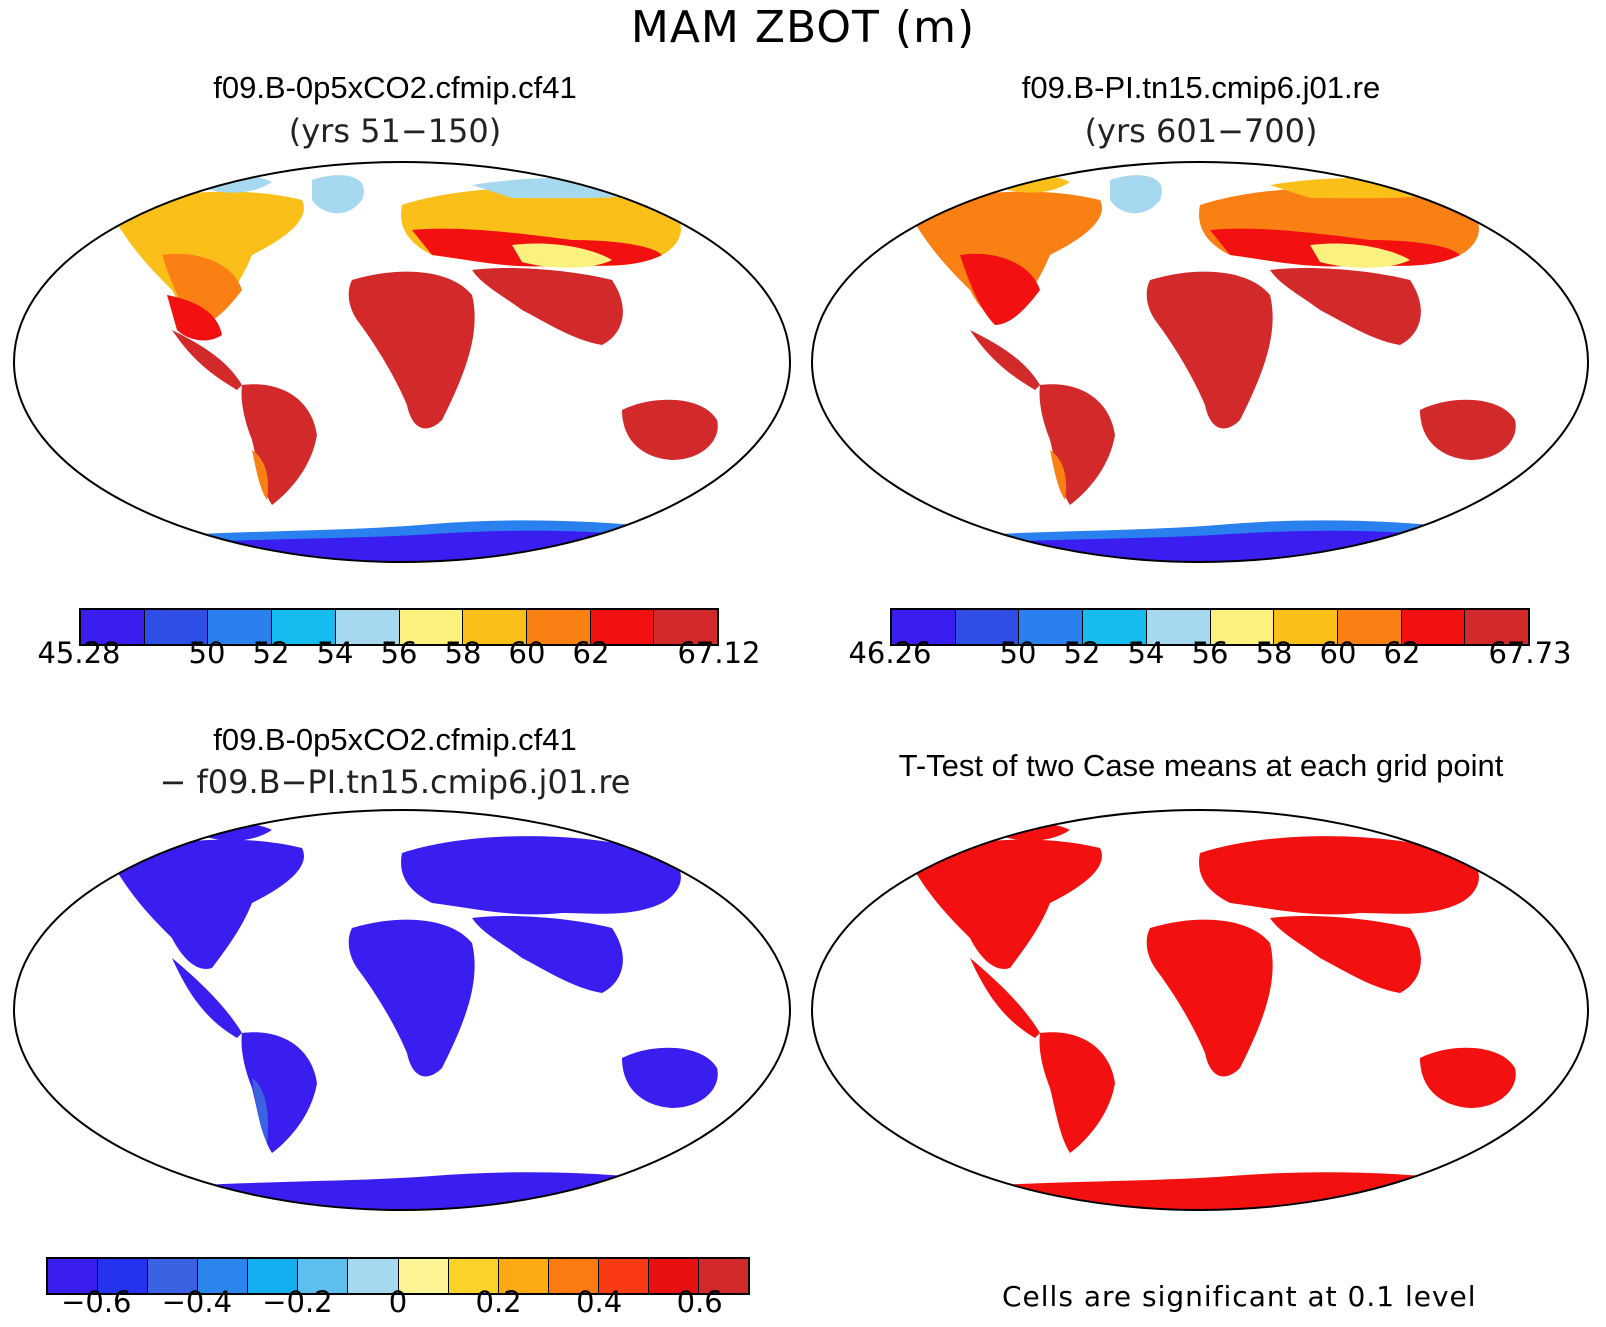 The width and height of the screenshot is (1606, 1327). Describe the element at coordinates (599, 1302) in the screenshot. I see `colorbar-tick-label: 0.4` at that location.